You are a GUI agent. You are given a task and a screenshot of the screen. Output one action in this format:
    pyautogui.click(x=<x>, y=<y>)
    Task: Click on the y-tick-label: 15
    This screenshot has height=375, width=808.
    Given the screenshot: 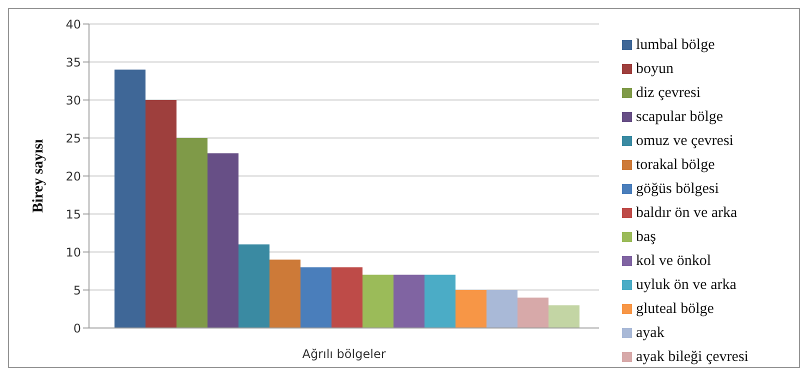 What is the action you would take?
    pyautogui.click(x=73, y=214)
    